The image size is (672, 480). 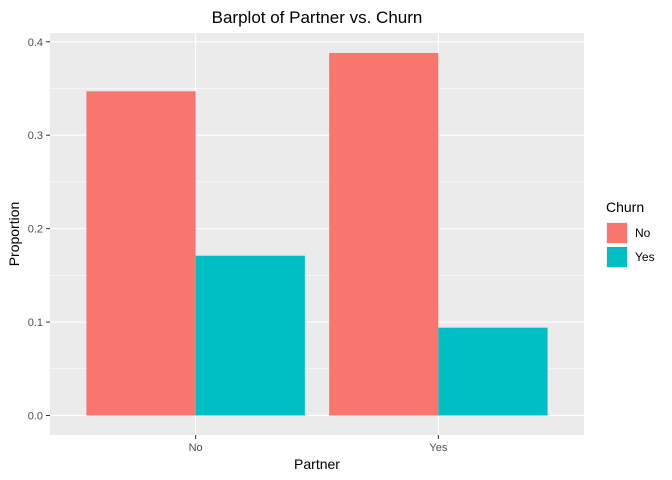 I want to click on y-tick-label: 0.1, so click(x=35, y=323).